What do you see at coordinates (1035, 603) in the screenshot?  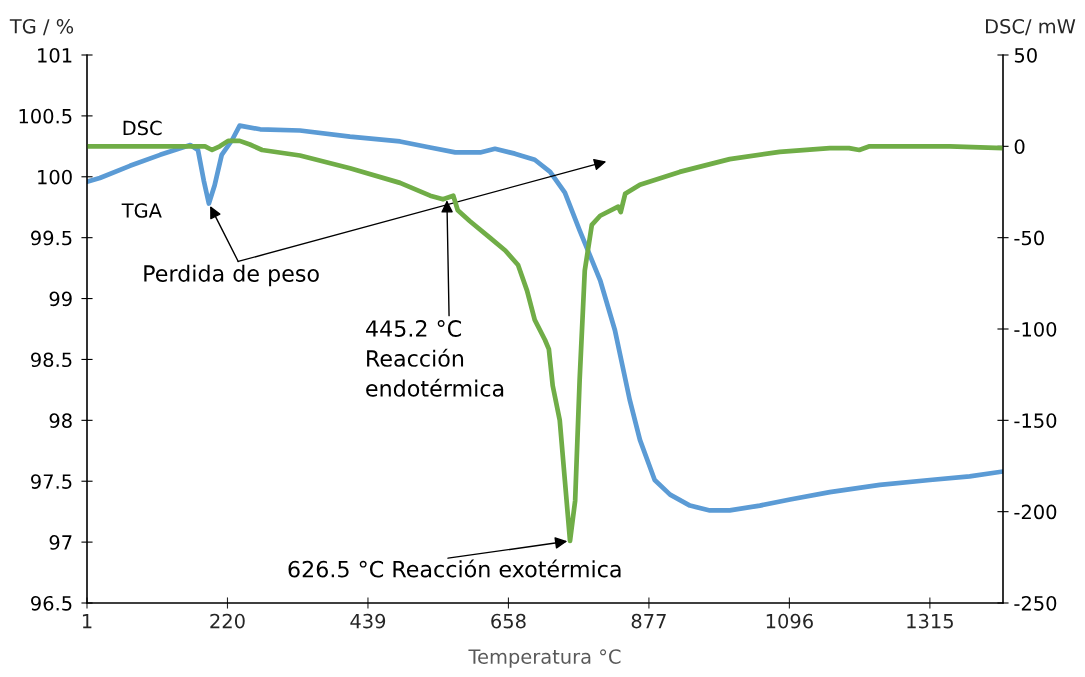 I see `y2-tick-label: -250` at bounding box center [1035, 603].